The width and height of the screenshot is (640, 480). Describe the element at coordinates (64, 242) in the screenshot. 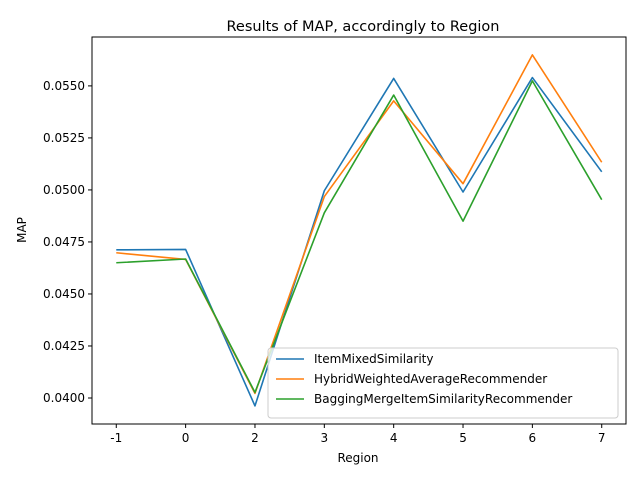

I see `y-tick-label: 0.0475` at that location.